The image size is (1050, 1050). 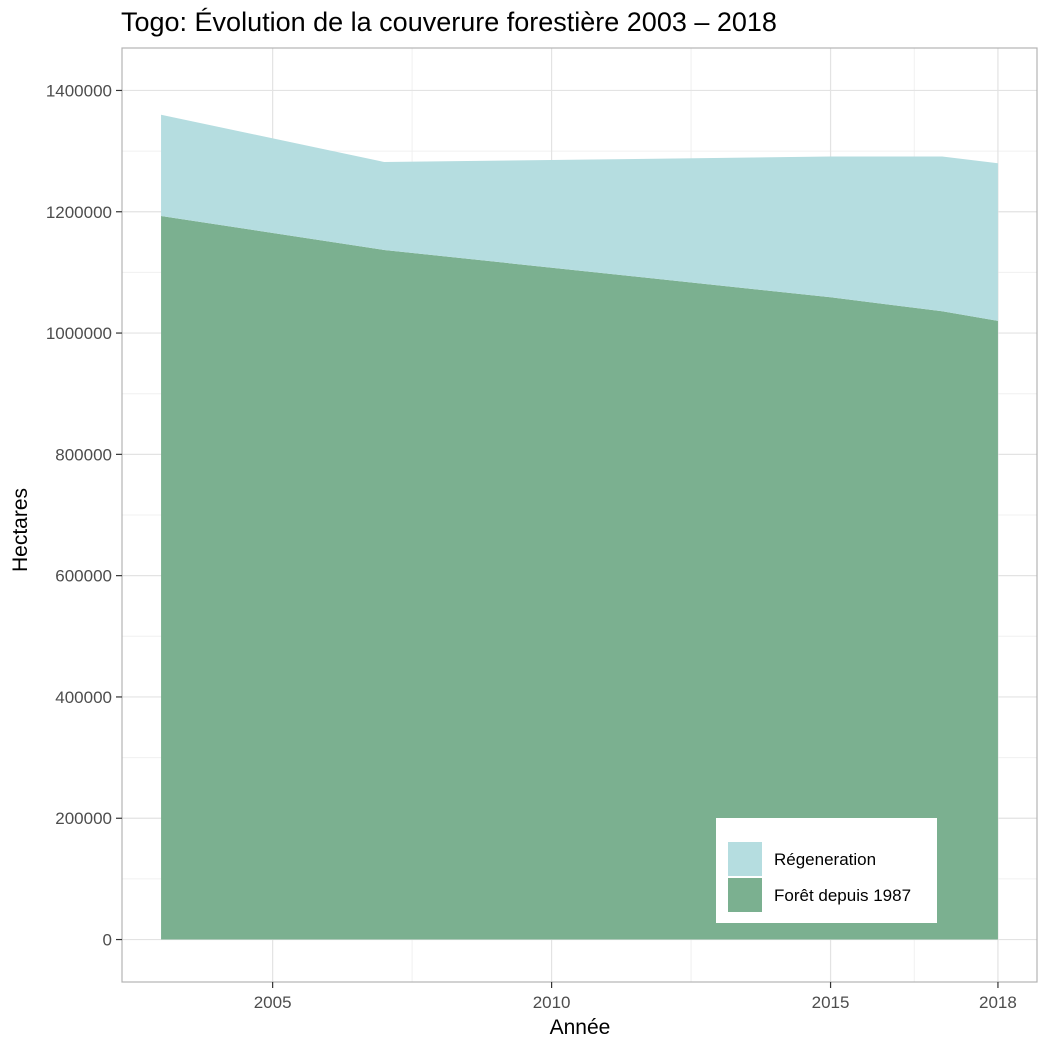 I want to click on x-tick-label: 2005, so click(x=273, y=1002).